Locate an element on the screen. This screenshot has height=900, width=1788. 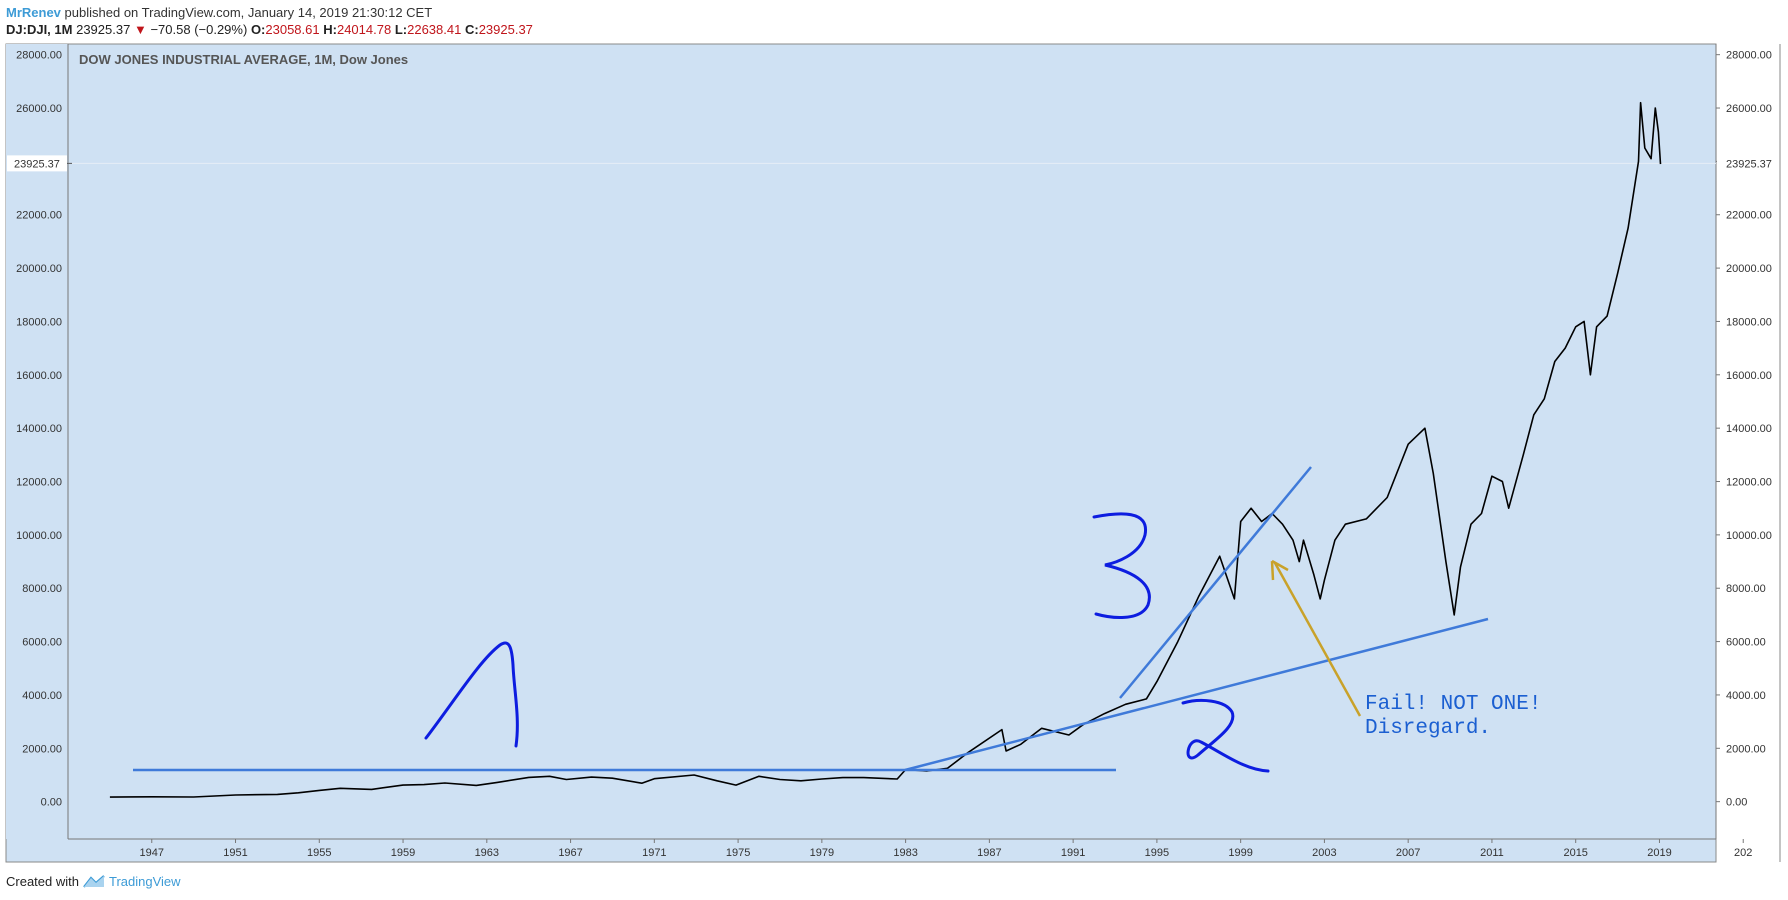
x-tick-label: 1963 is located at coordinates (487, 853).